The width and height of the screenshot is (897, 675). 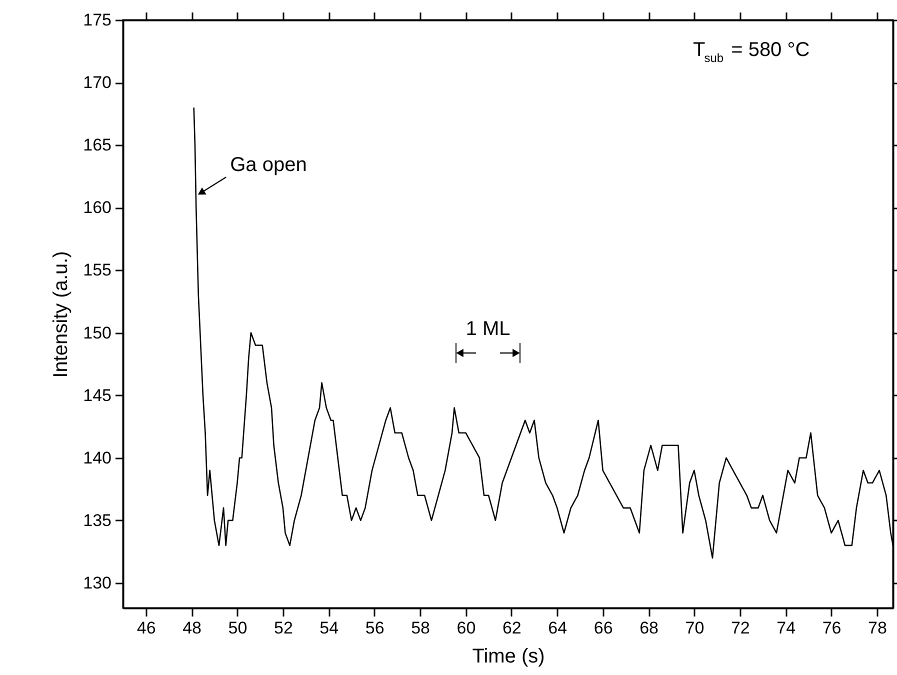 I want to click on x-tick-label: 48, so click(x=192, y=628).